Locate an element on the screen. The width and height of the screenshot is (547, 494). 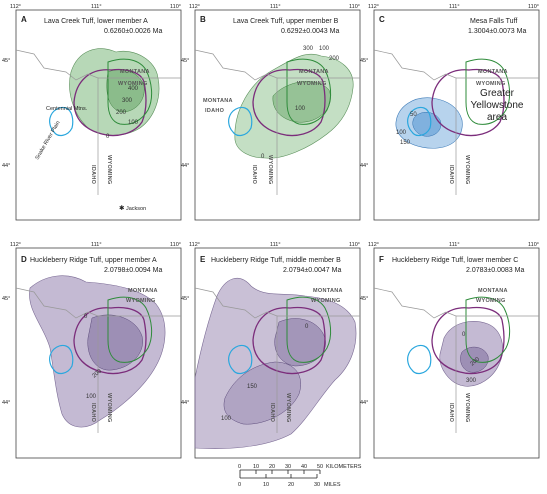
lon-110-e: 110° is located at coordinates (354, 245).